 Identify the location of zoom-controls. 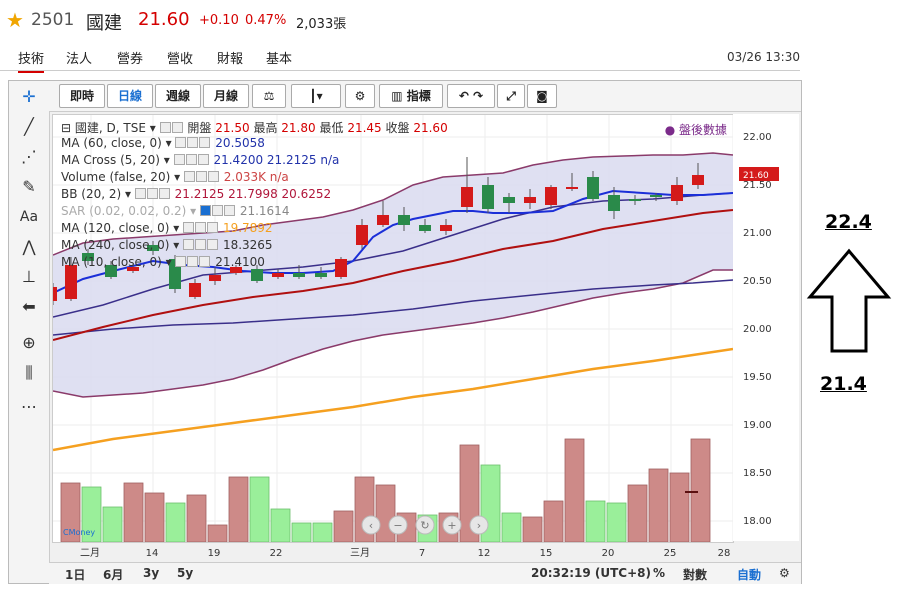
(425, 525).